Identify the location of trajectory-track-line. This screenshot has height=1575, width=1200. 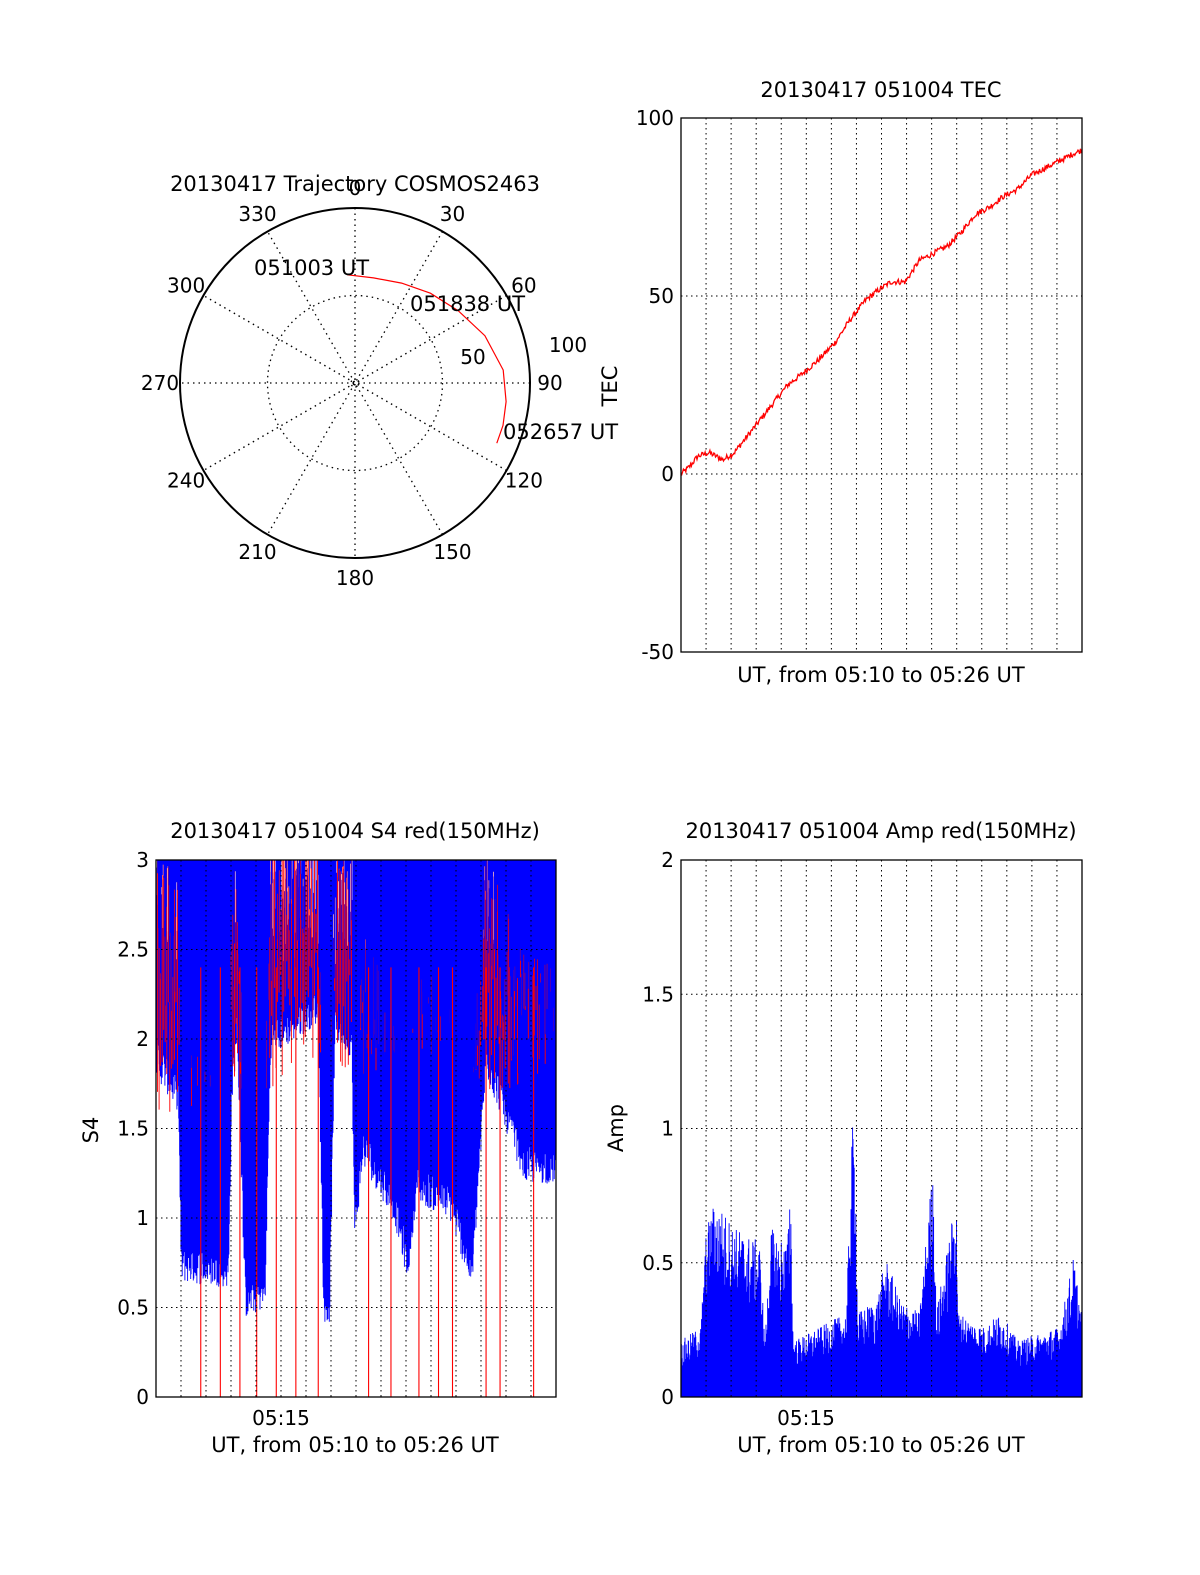
(427, 359).